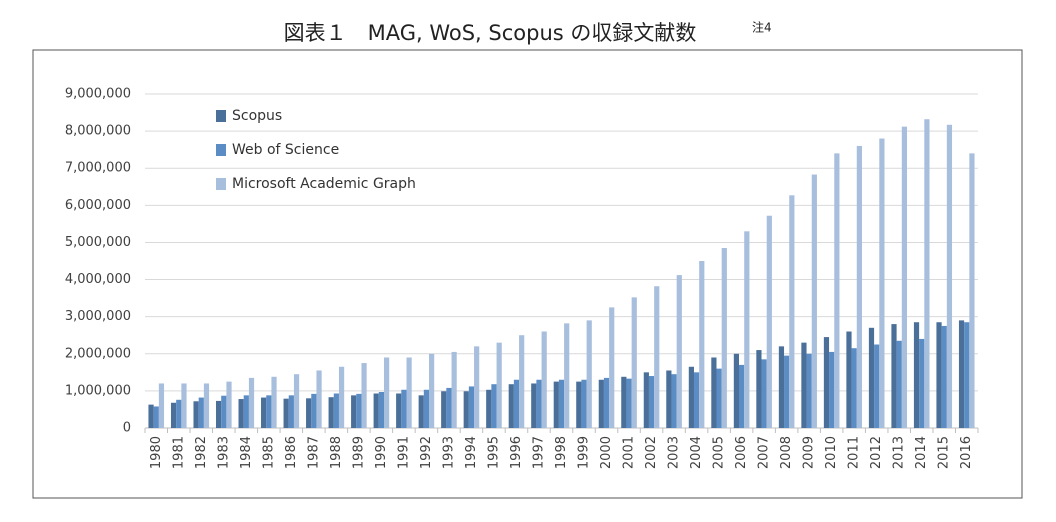 This screenshot has height=522, width=1056. What do you see at coordinates (516, 452) in the screenshot?
I see `x-tick-label: 1996` at bounding box center [516, 452].